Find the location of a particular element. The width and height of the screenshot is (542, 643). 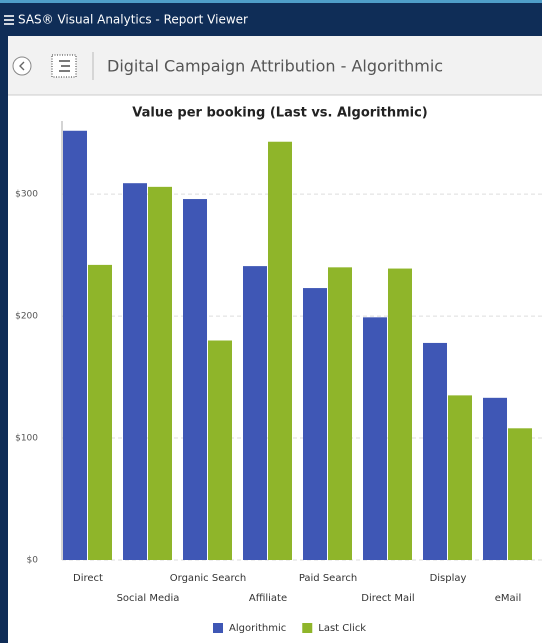

y-tick-label: $200 is located at coordinates (26, 317).